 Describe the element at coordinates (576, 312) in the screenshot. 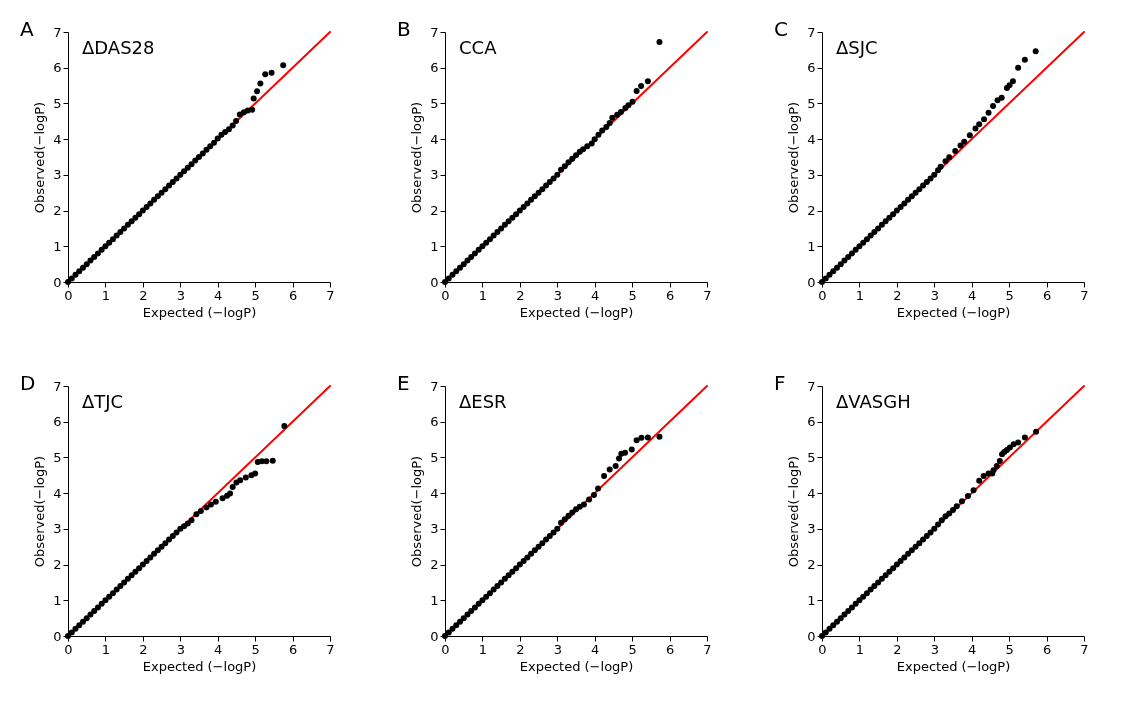

I see `x-axis-title: Expected (−logP)` at that location.